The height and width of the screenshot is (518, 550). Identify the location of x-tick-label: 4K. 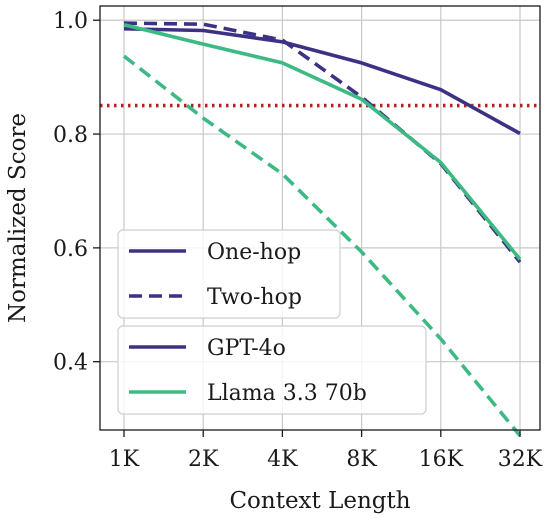
(282, 459).